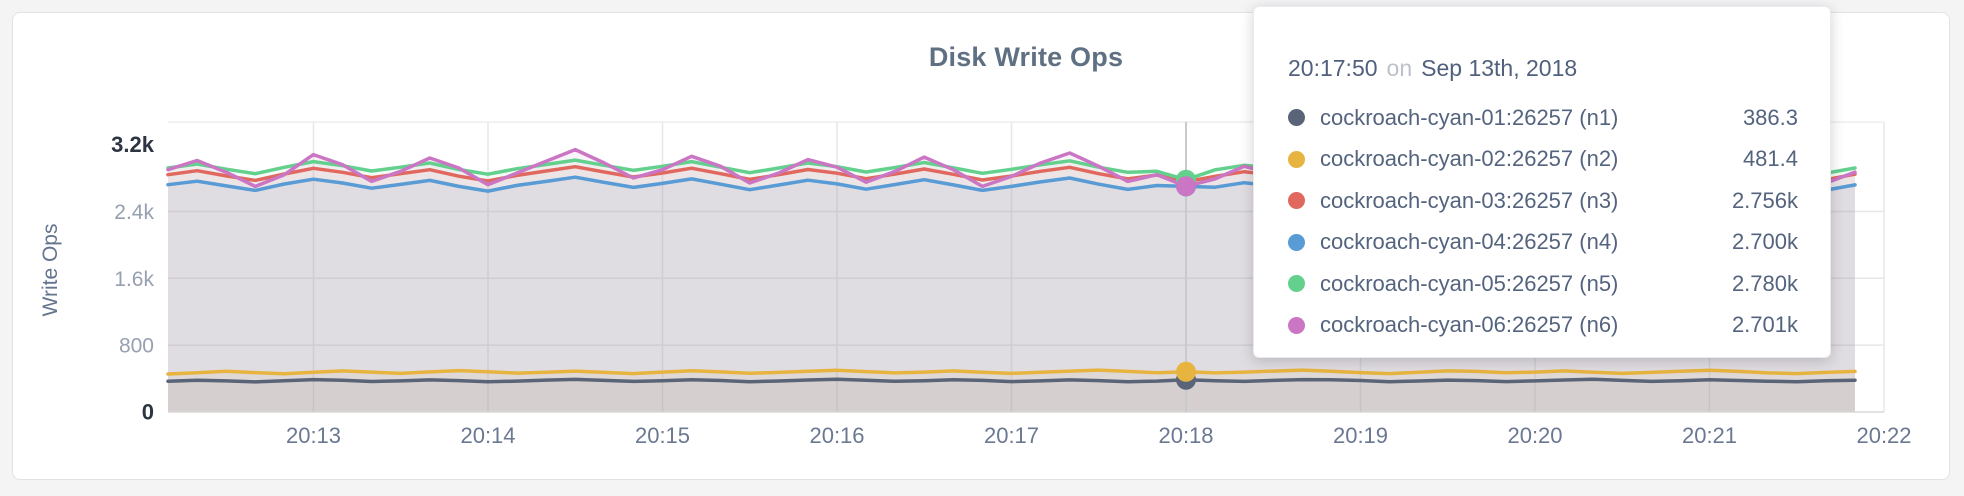 The image size is (1964, 496). Describe the element at coordinates (1026, 57) in the screenshot. I see `chart-title: Disk Write Ops` at that location.